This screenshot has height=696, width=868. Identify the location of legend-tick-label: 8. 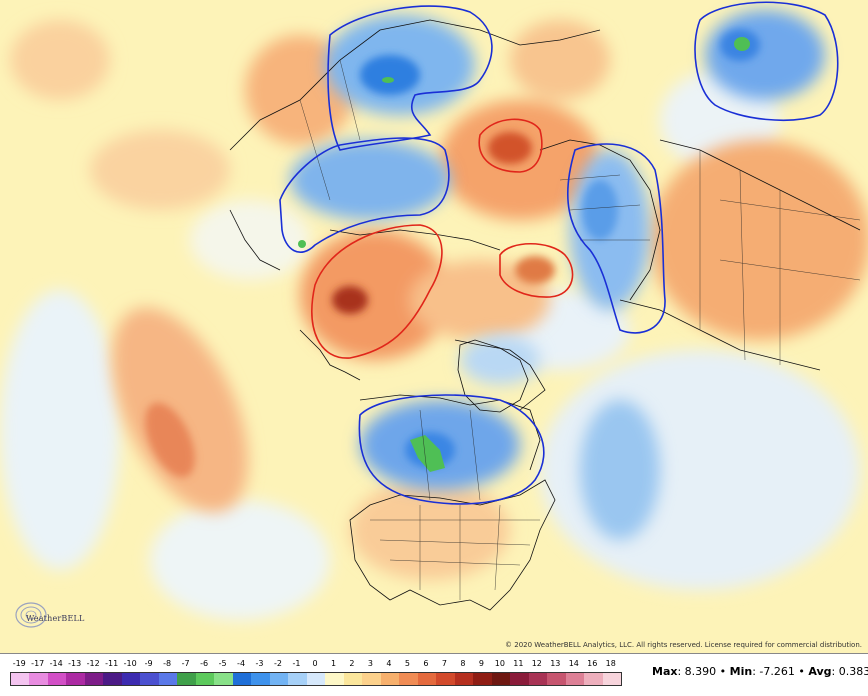
(463, 663).